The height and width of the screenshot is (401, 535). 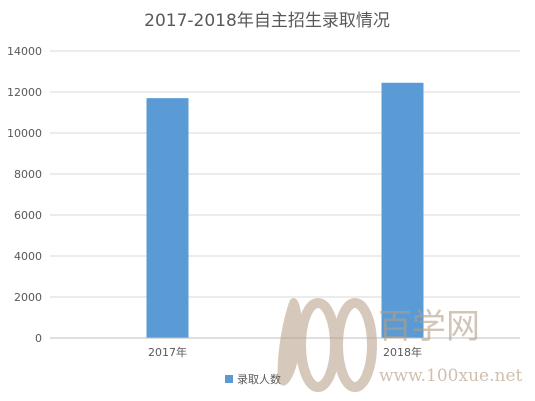 I want to click on legend-swatch, so click(x=229, y=379).